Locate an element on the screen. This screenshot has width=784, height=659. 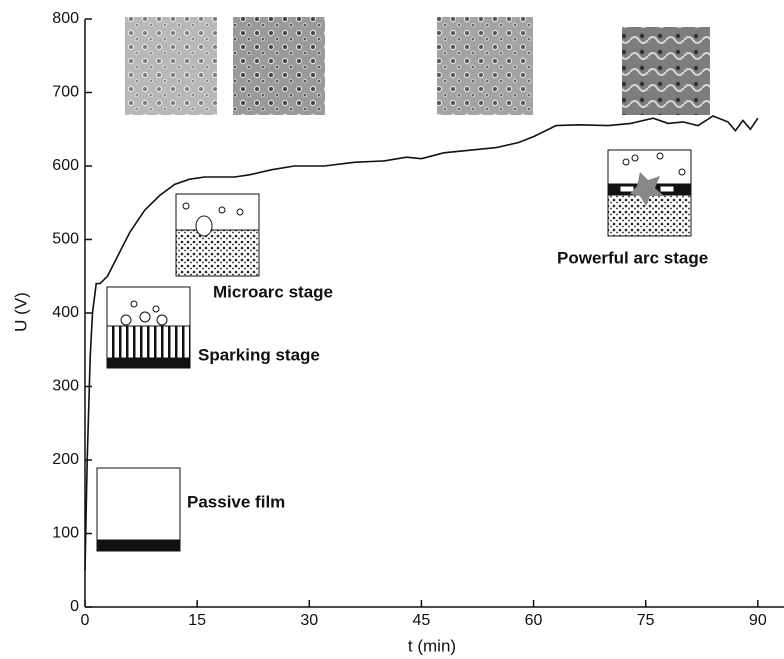
annotation: Passive film is located at coordinates (236, 501).